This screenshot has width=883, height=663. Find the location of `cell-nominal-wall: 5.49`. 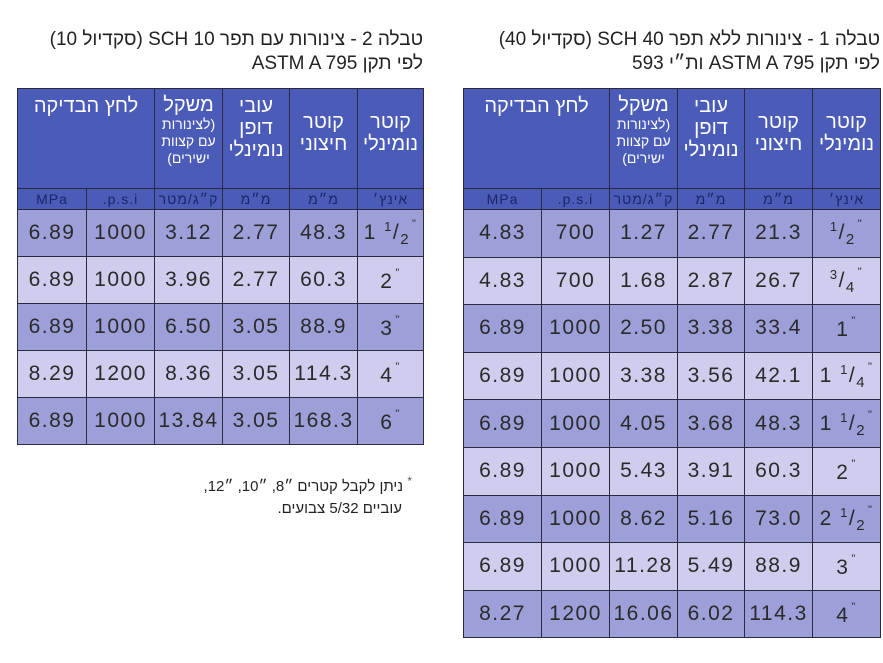

cell-nominal-wall: 5.49 is located at coordinates (711, 566).